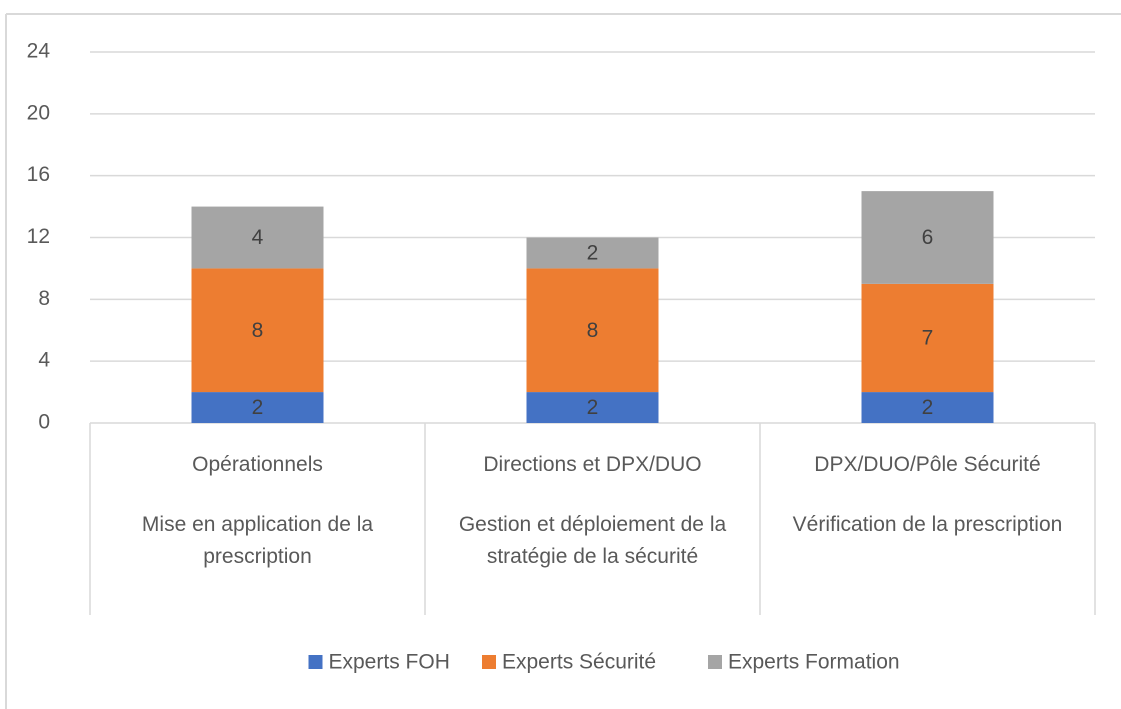 The width and height of the screenshot is (1121, 709). I want to click on data-label: 4, so click(258, 237).